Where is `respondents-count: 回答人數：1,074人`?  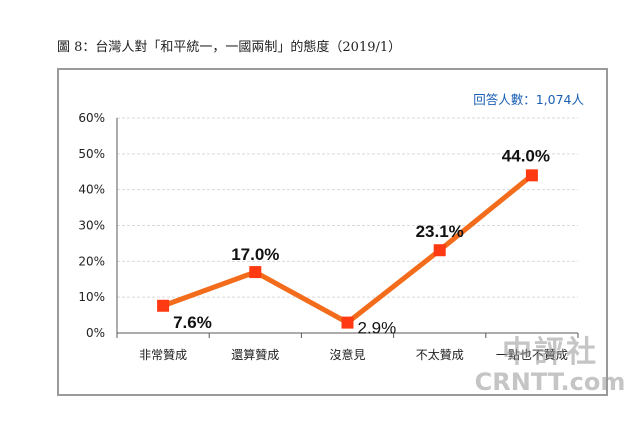 respondents-count: 回答人數：1,074人 is located at coordinates (528, 99).